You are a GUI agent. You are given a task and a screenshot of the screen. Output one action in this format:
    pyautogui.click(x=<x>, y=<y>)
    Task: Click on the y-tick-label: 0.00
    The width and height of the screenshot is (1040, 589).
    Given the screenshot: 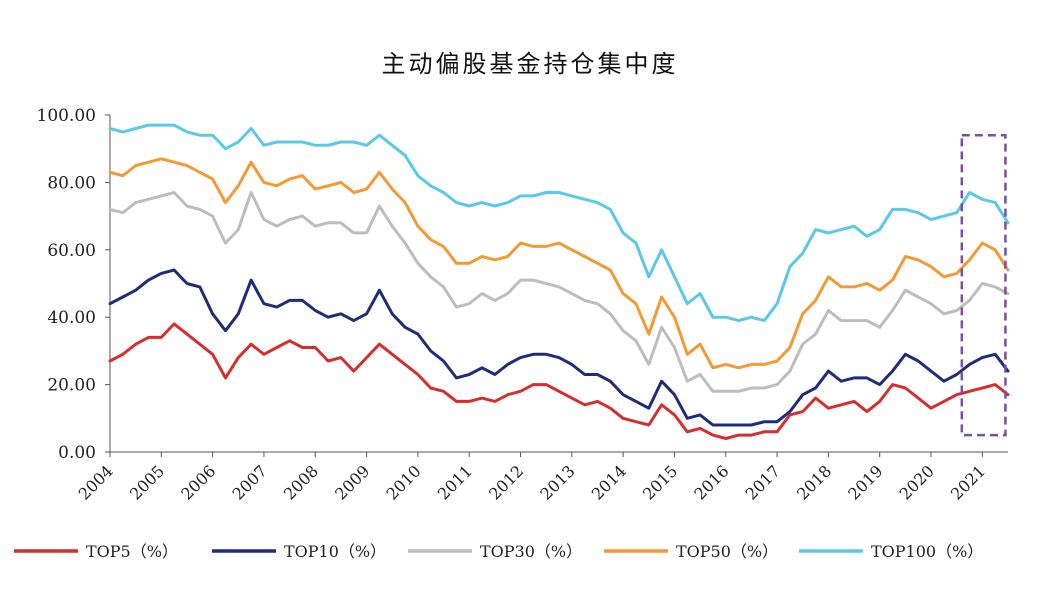 What is the action you would take?
    pyautogui.click(x=77, y=453)
    